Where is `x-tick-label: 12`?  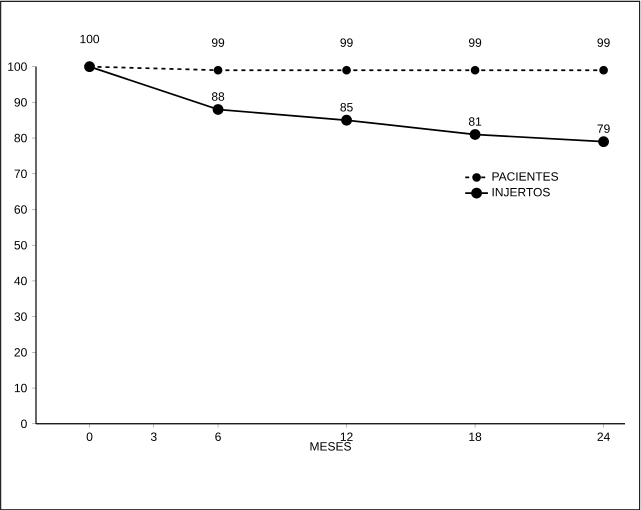
x-tick-label: 12 is located at coordinates (346, 436).